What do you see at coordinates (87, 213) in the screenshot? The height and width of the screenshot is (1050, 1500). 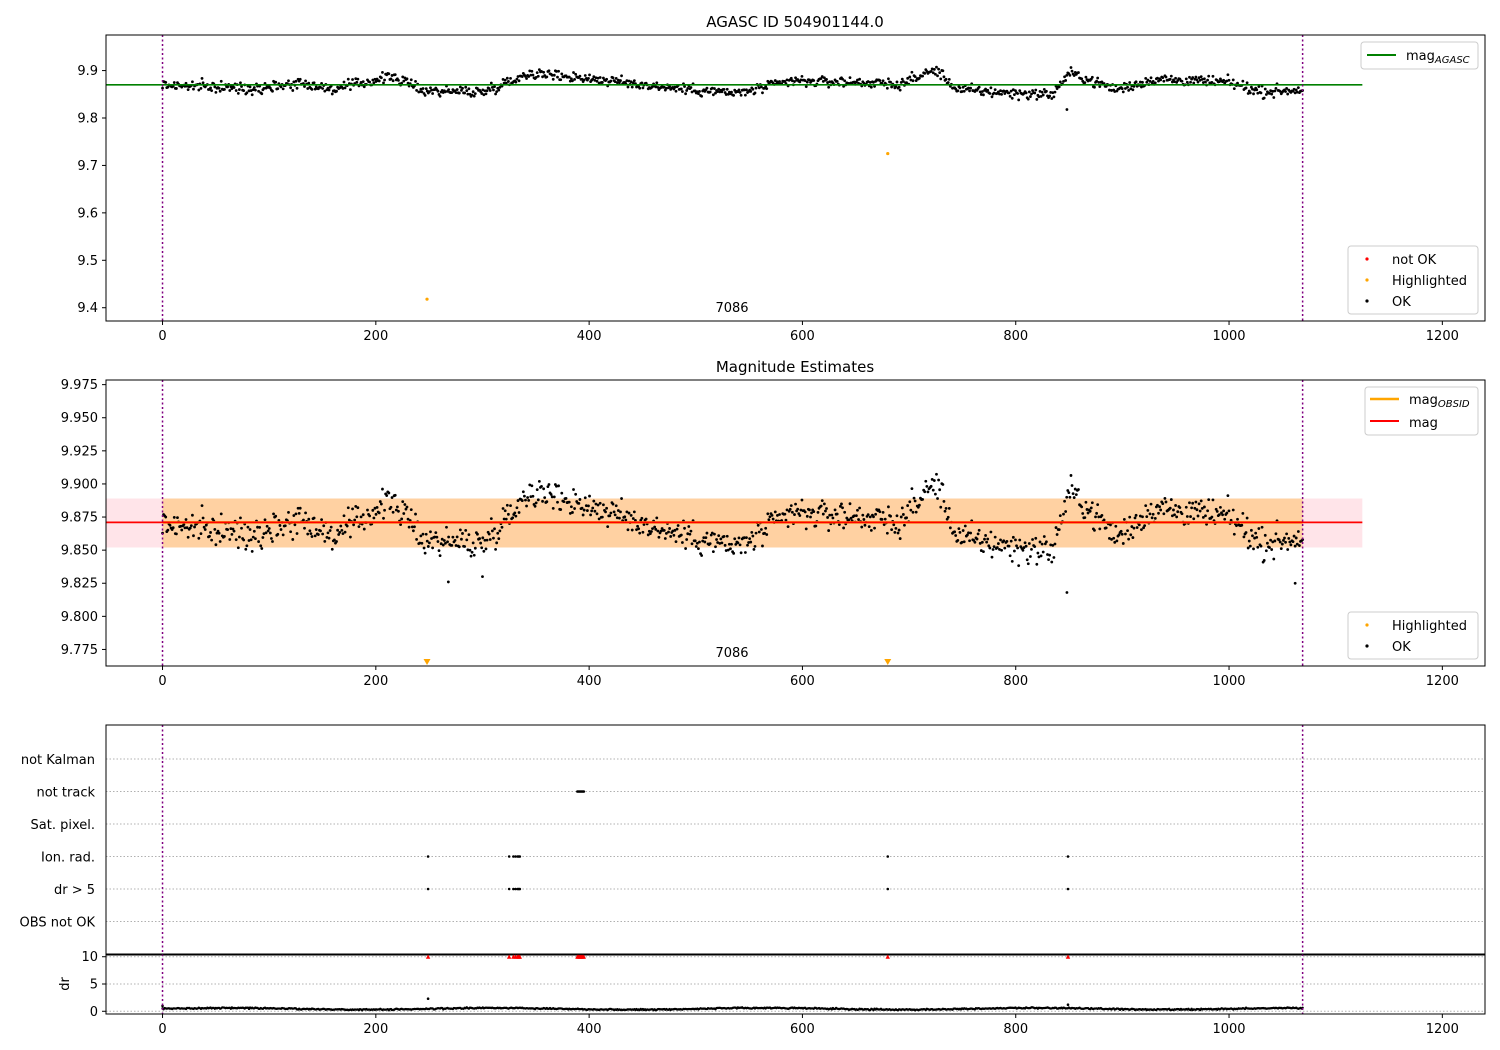 I see `panel1-y-tick-label: 9.6` at bounding box center [87, 213].